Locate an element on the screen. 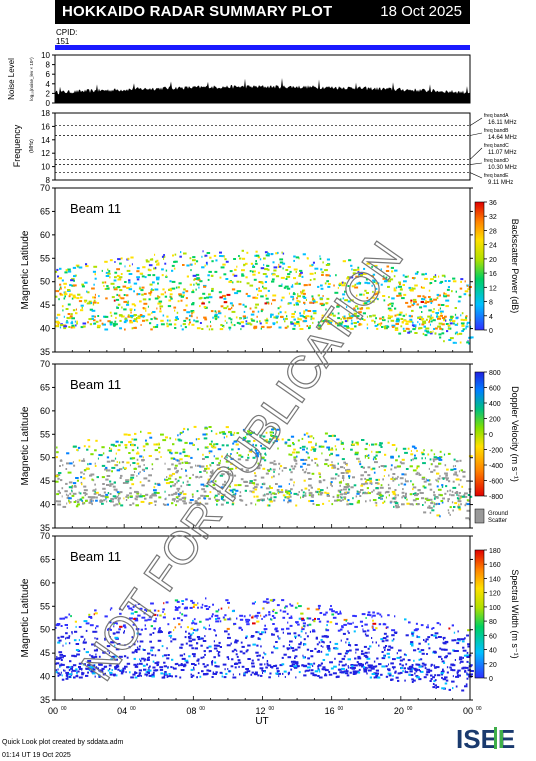 The width and height of the screenshot is (536, 761). colorbar is located at coordinates (479, 434).